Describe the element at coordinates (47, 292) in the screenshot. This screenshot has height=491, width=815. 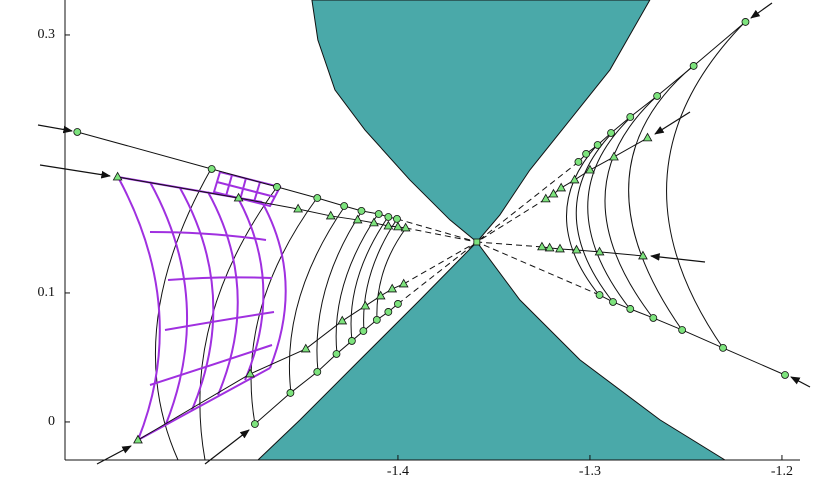
I see `y-tick-label: 0.1` at that location.